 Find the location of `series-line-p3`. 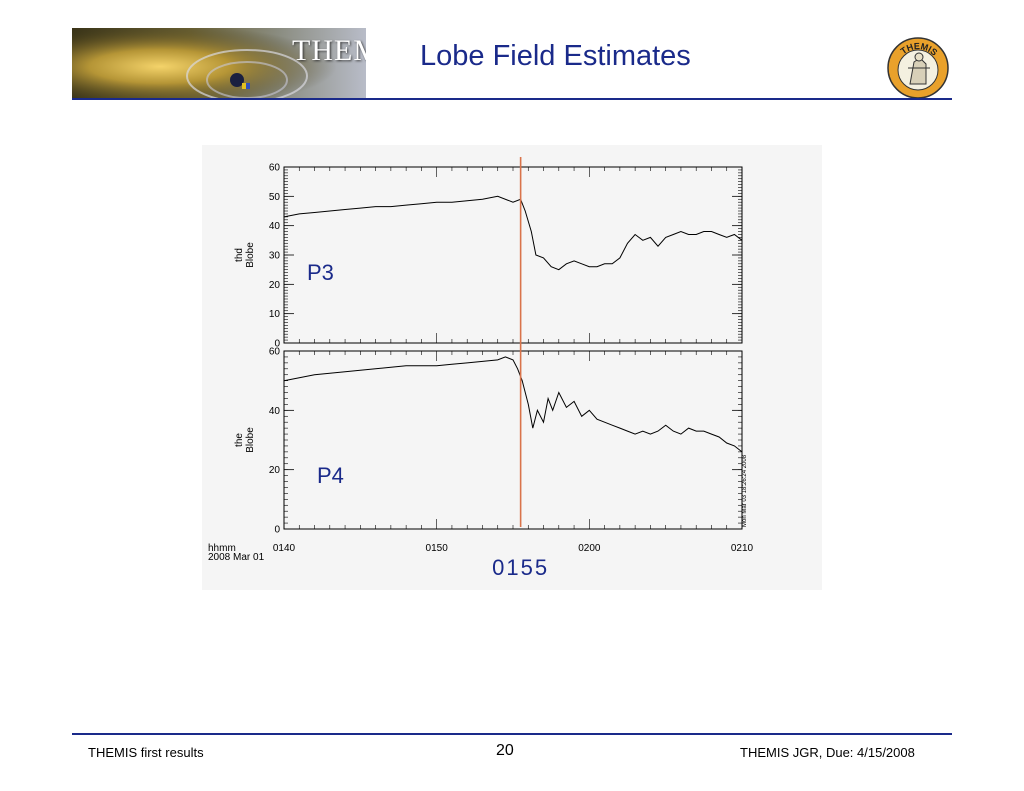

series-line-p3 is located at coordinates (513, 233).